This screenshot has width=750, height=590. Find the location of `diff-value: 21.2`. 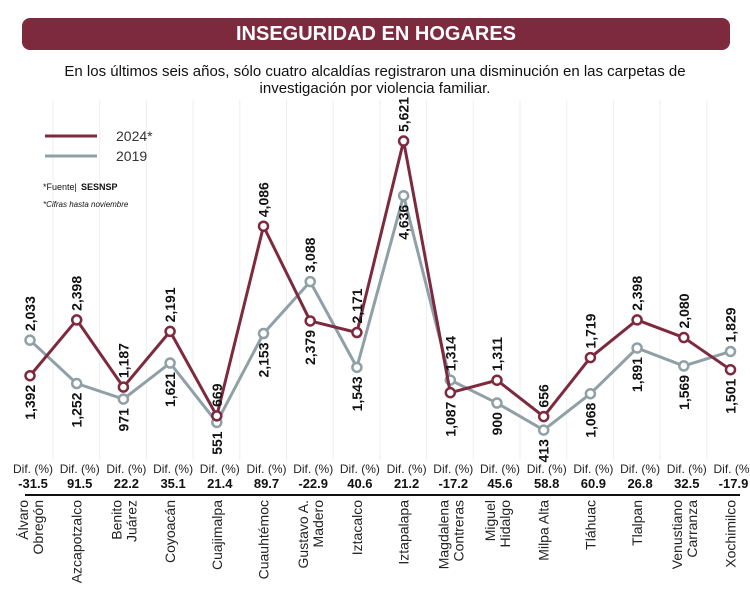

diff-value: 21.2 is located at coordinates (406, 483).